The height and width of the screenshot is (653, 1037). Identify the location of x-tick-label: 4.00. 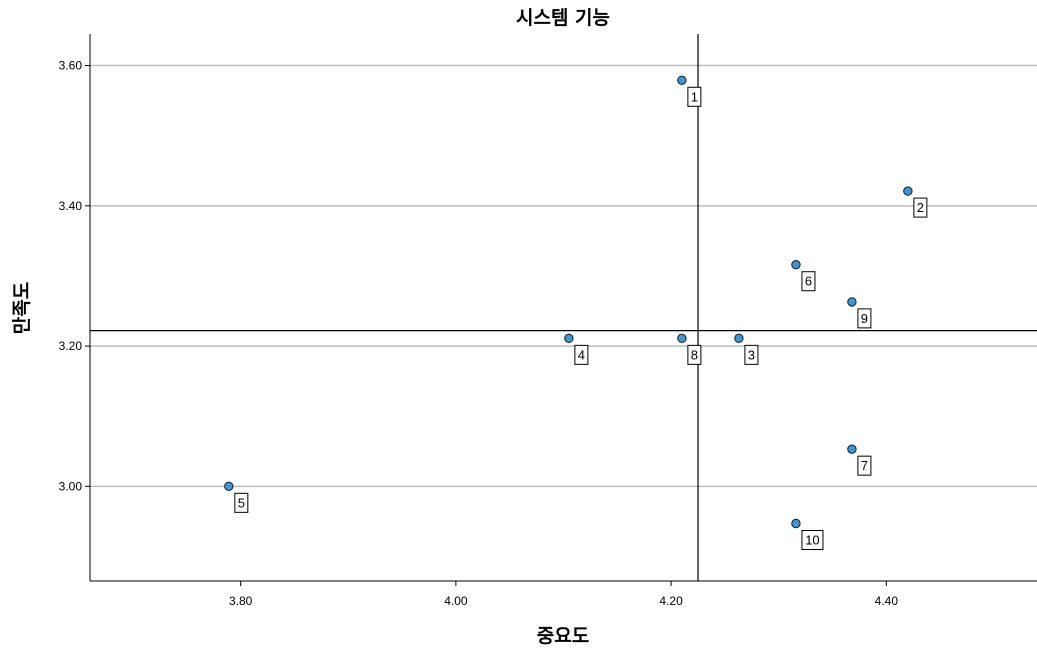
(456, 601).